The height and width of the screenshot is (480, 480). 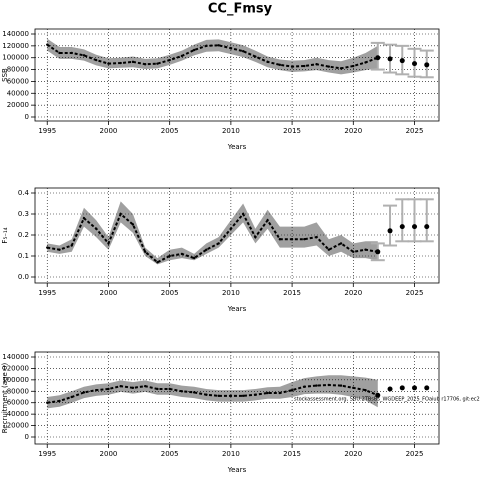 What do you see at coordinates (5, 235) in the screenshot?
I see `y-axis-label: F₅₋₁₄` at bounding box center [5, 235].